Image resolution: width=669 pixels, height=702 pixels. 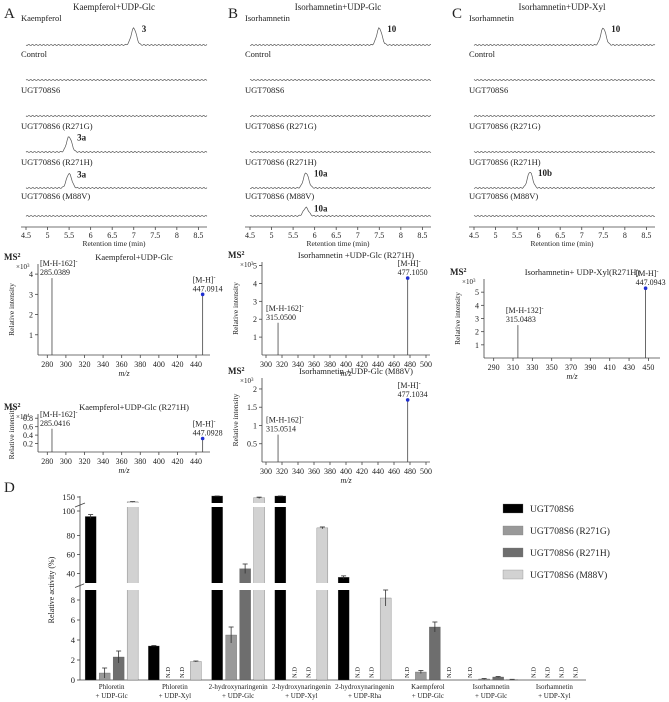 What do you see at coordinates (321, 209) in the screenshot?
I see `peak-label: 10a` at bounding box center [321, 209].